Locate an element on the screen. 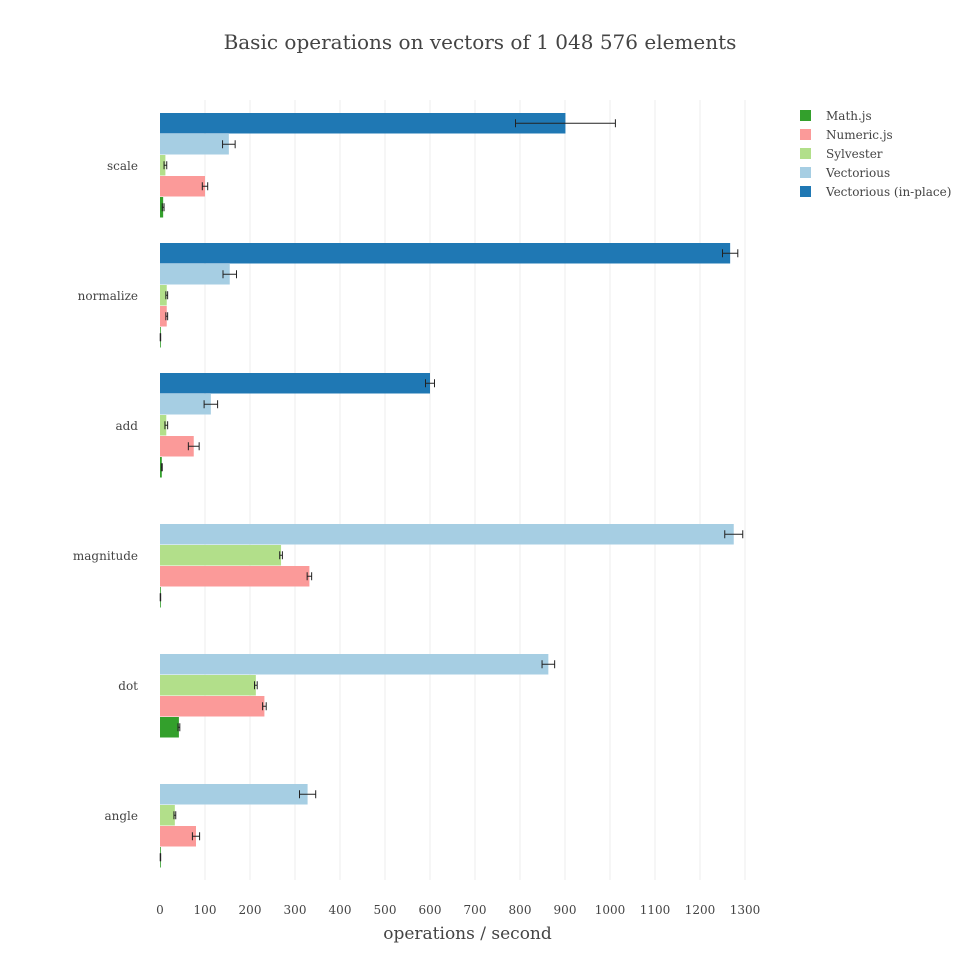 This screenshot has height=960, width=960. x-tick-label: 400 is located at coordinates (340, 910).